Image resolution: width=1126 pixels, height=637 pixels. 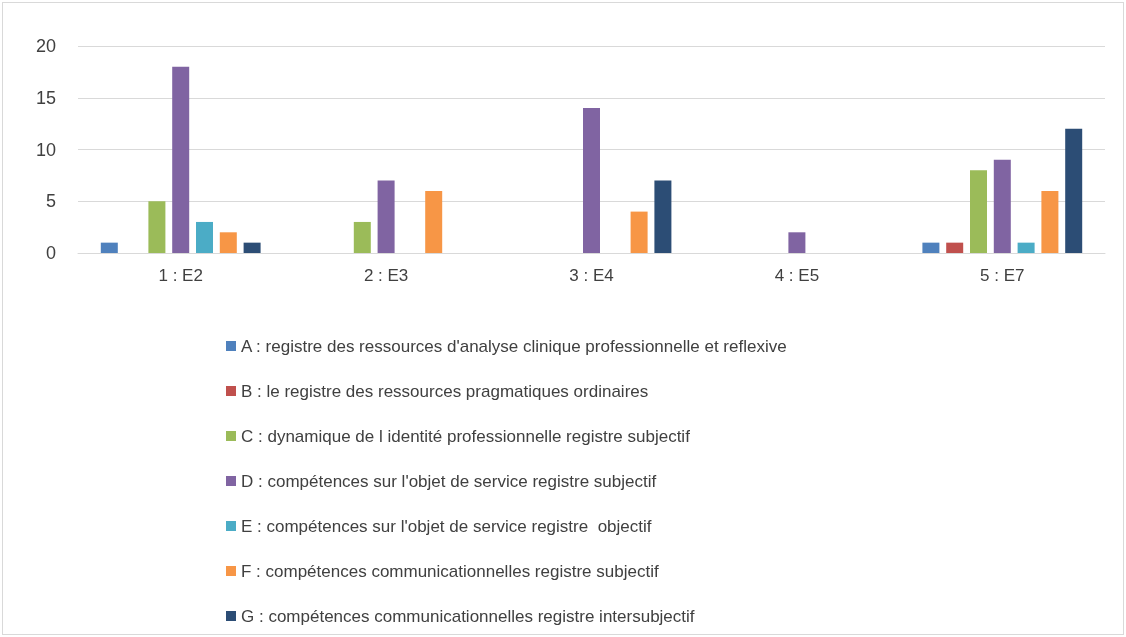 I want to click on x-tick-label: 2 : E3, so click(x=386, y=275).